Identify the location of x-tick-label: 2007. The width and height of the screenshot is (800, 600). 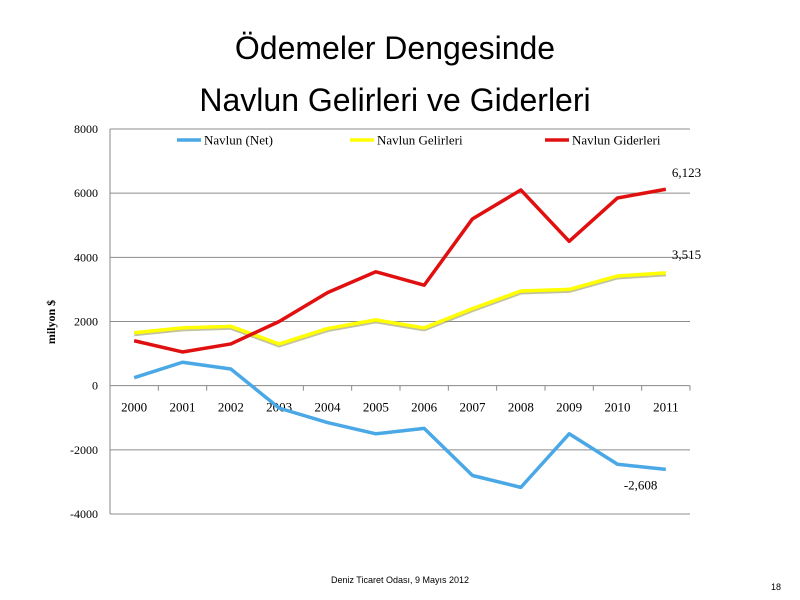
(473, 407).